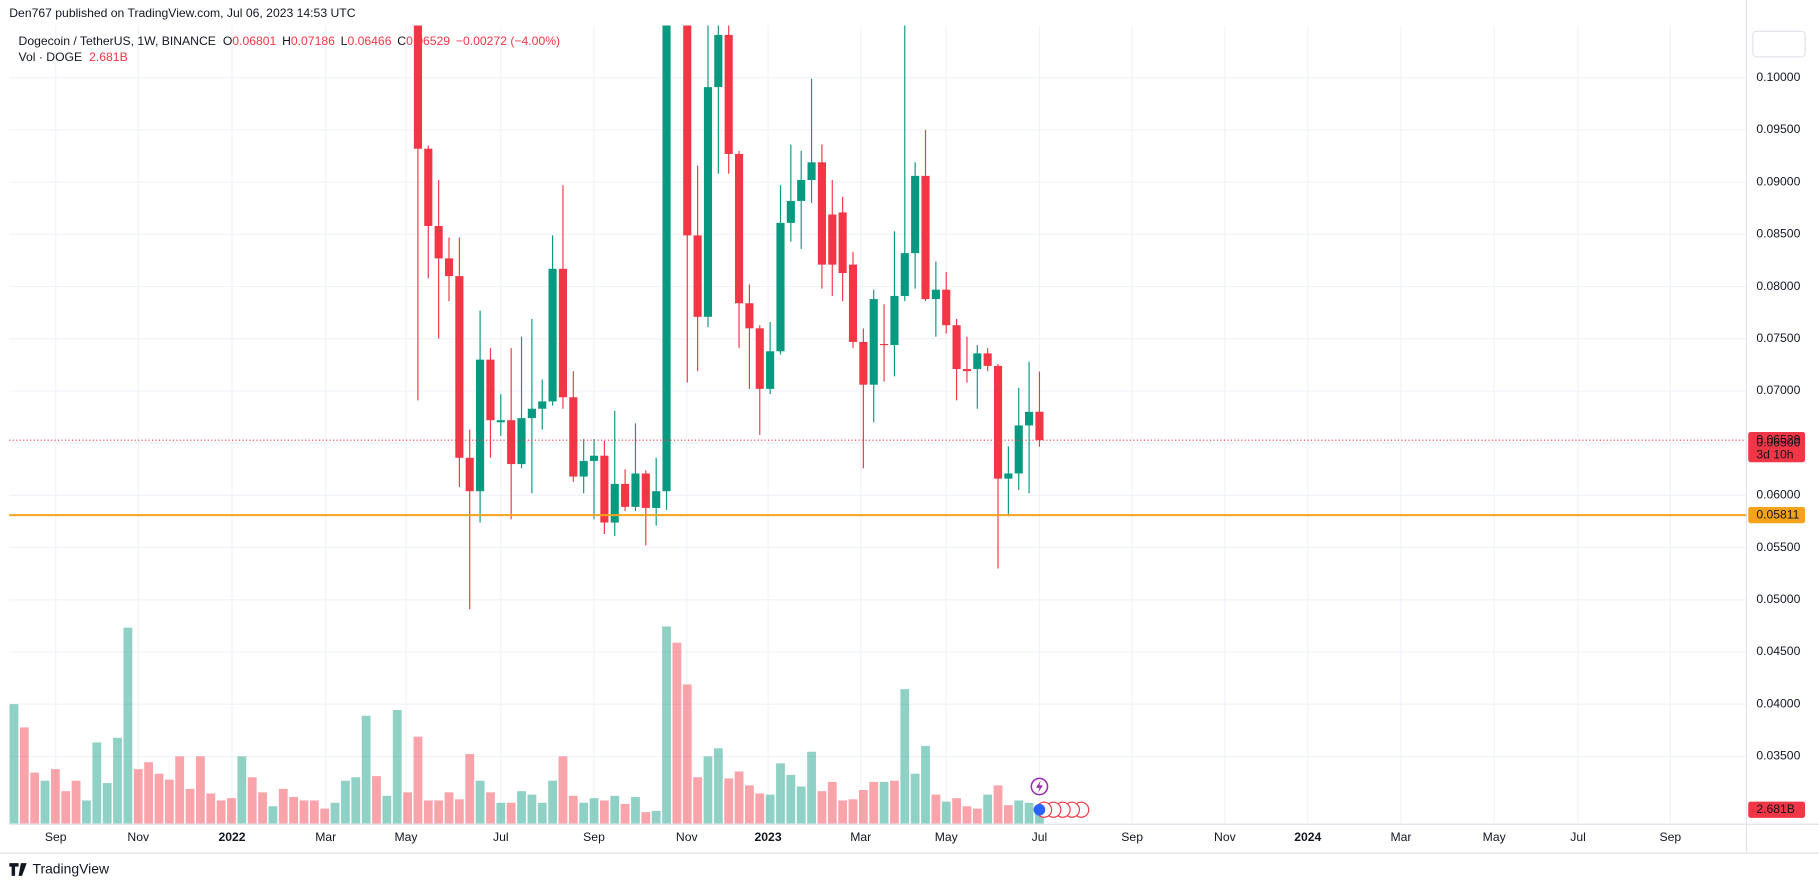 This screenshot has width=1819, height=887. I want to click on y-tick-label: 0.07500, so click(1778, 338).